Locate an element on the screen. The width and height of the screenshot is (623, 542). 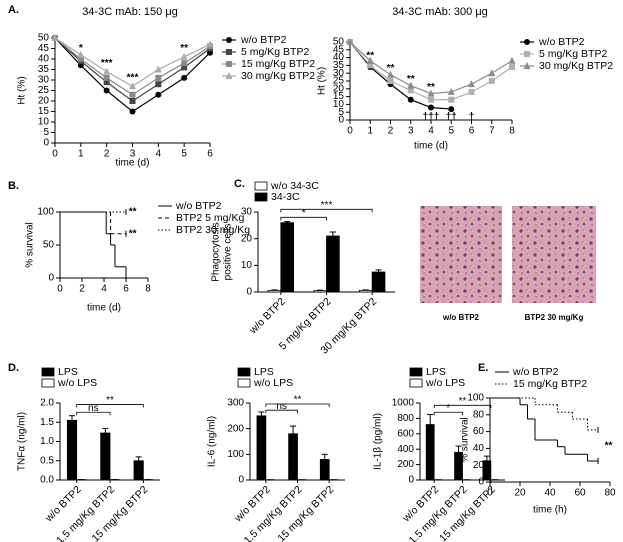
x-tick-label: 5 is located at coordinates (451, 131).